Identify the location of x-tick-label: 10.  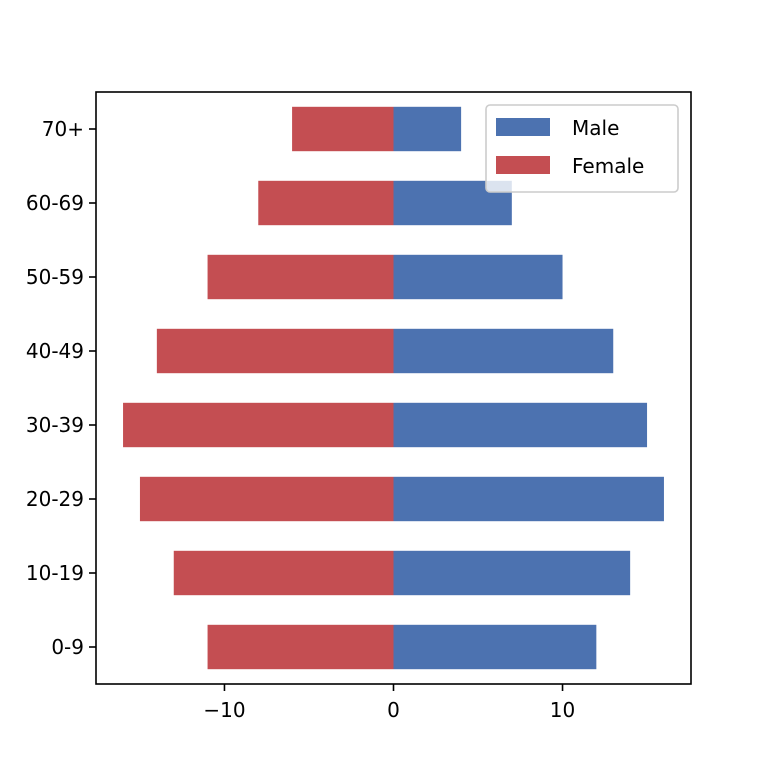
(562, 710).